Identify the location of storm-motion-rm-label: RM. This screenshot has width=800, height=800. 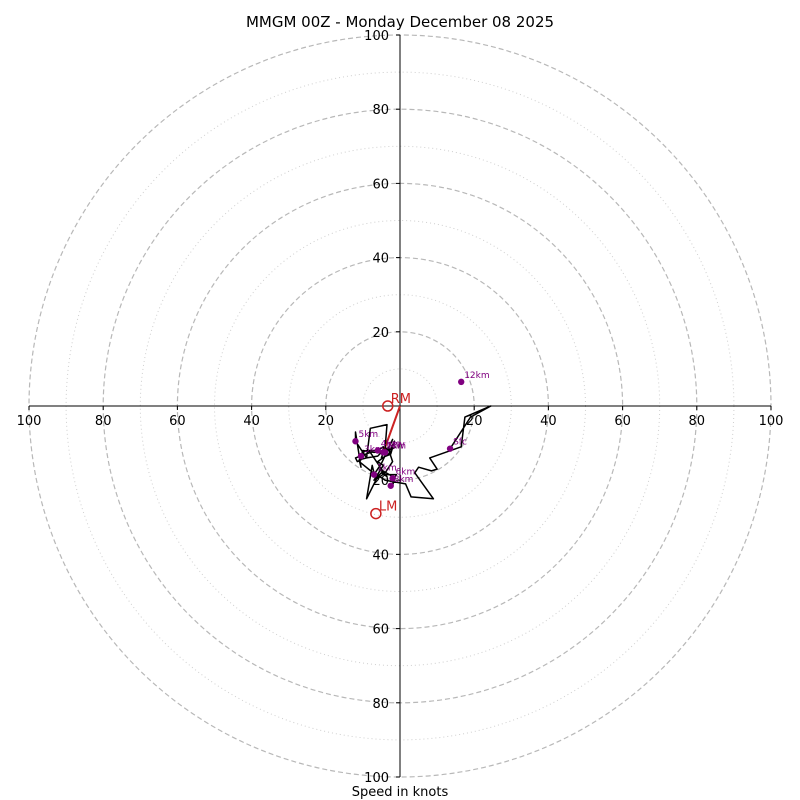
(401, 399).